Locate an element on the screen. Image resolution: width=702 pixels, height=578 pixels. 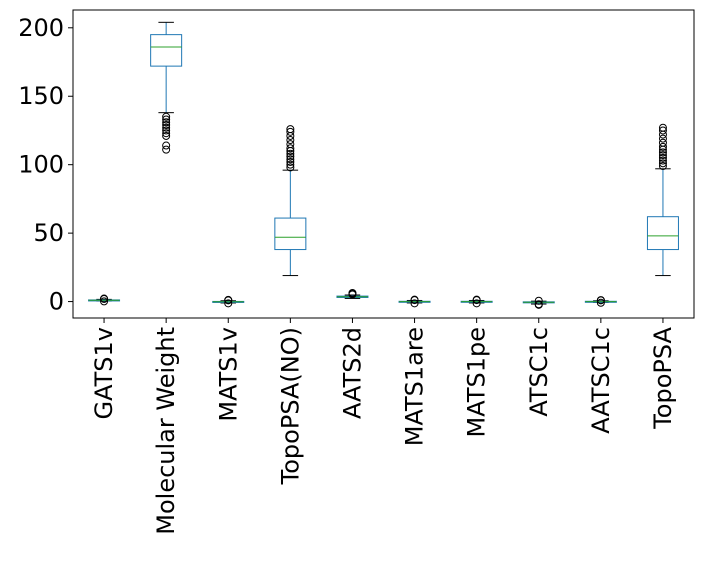
box-topopsa-no- is located at coordinates (290, 201).